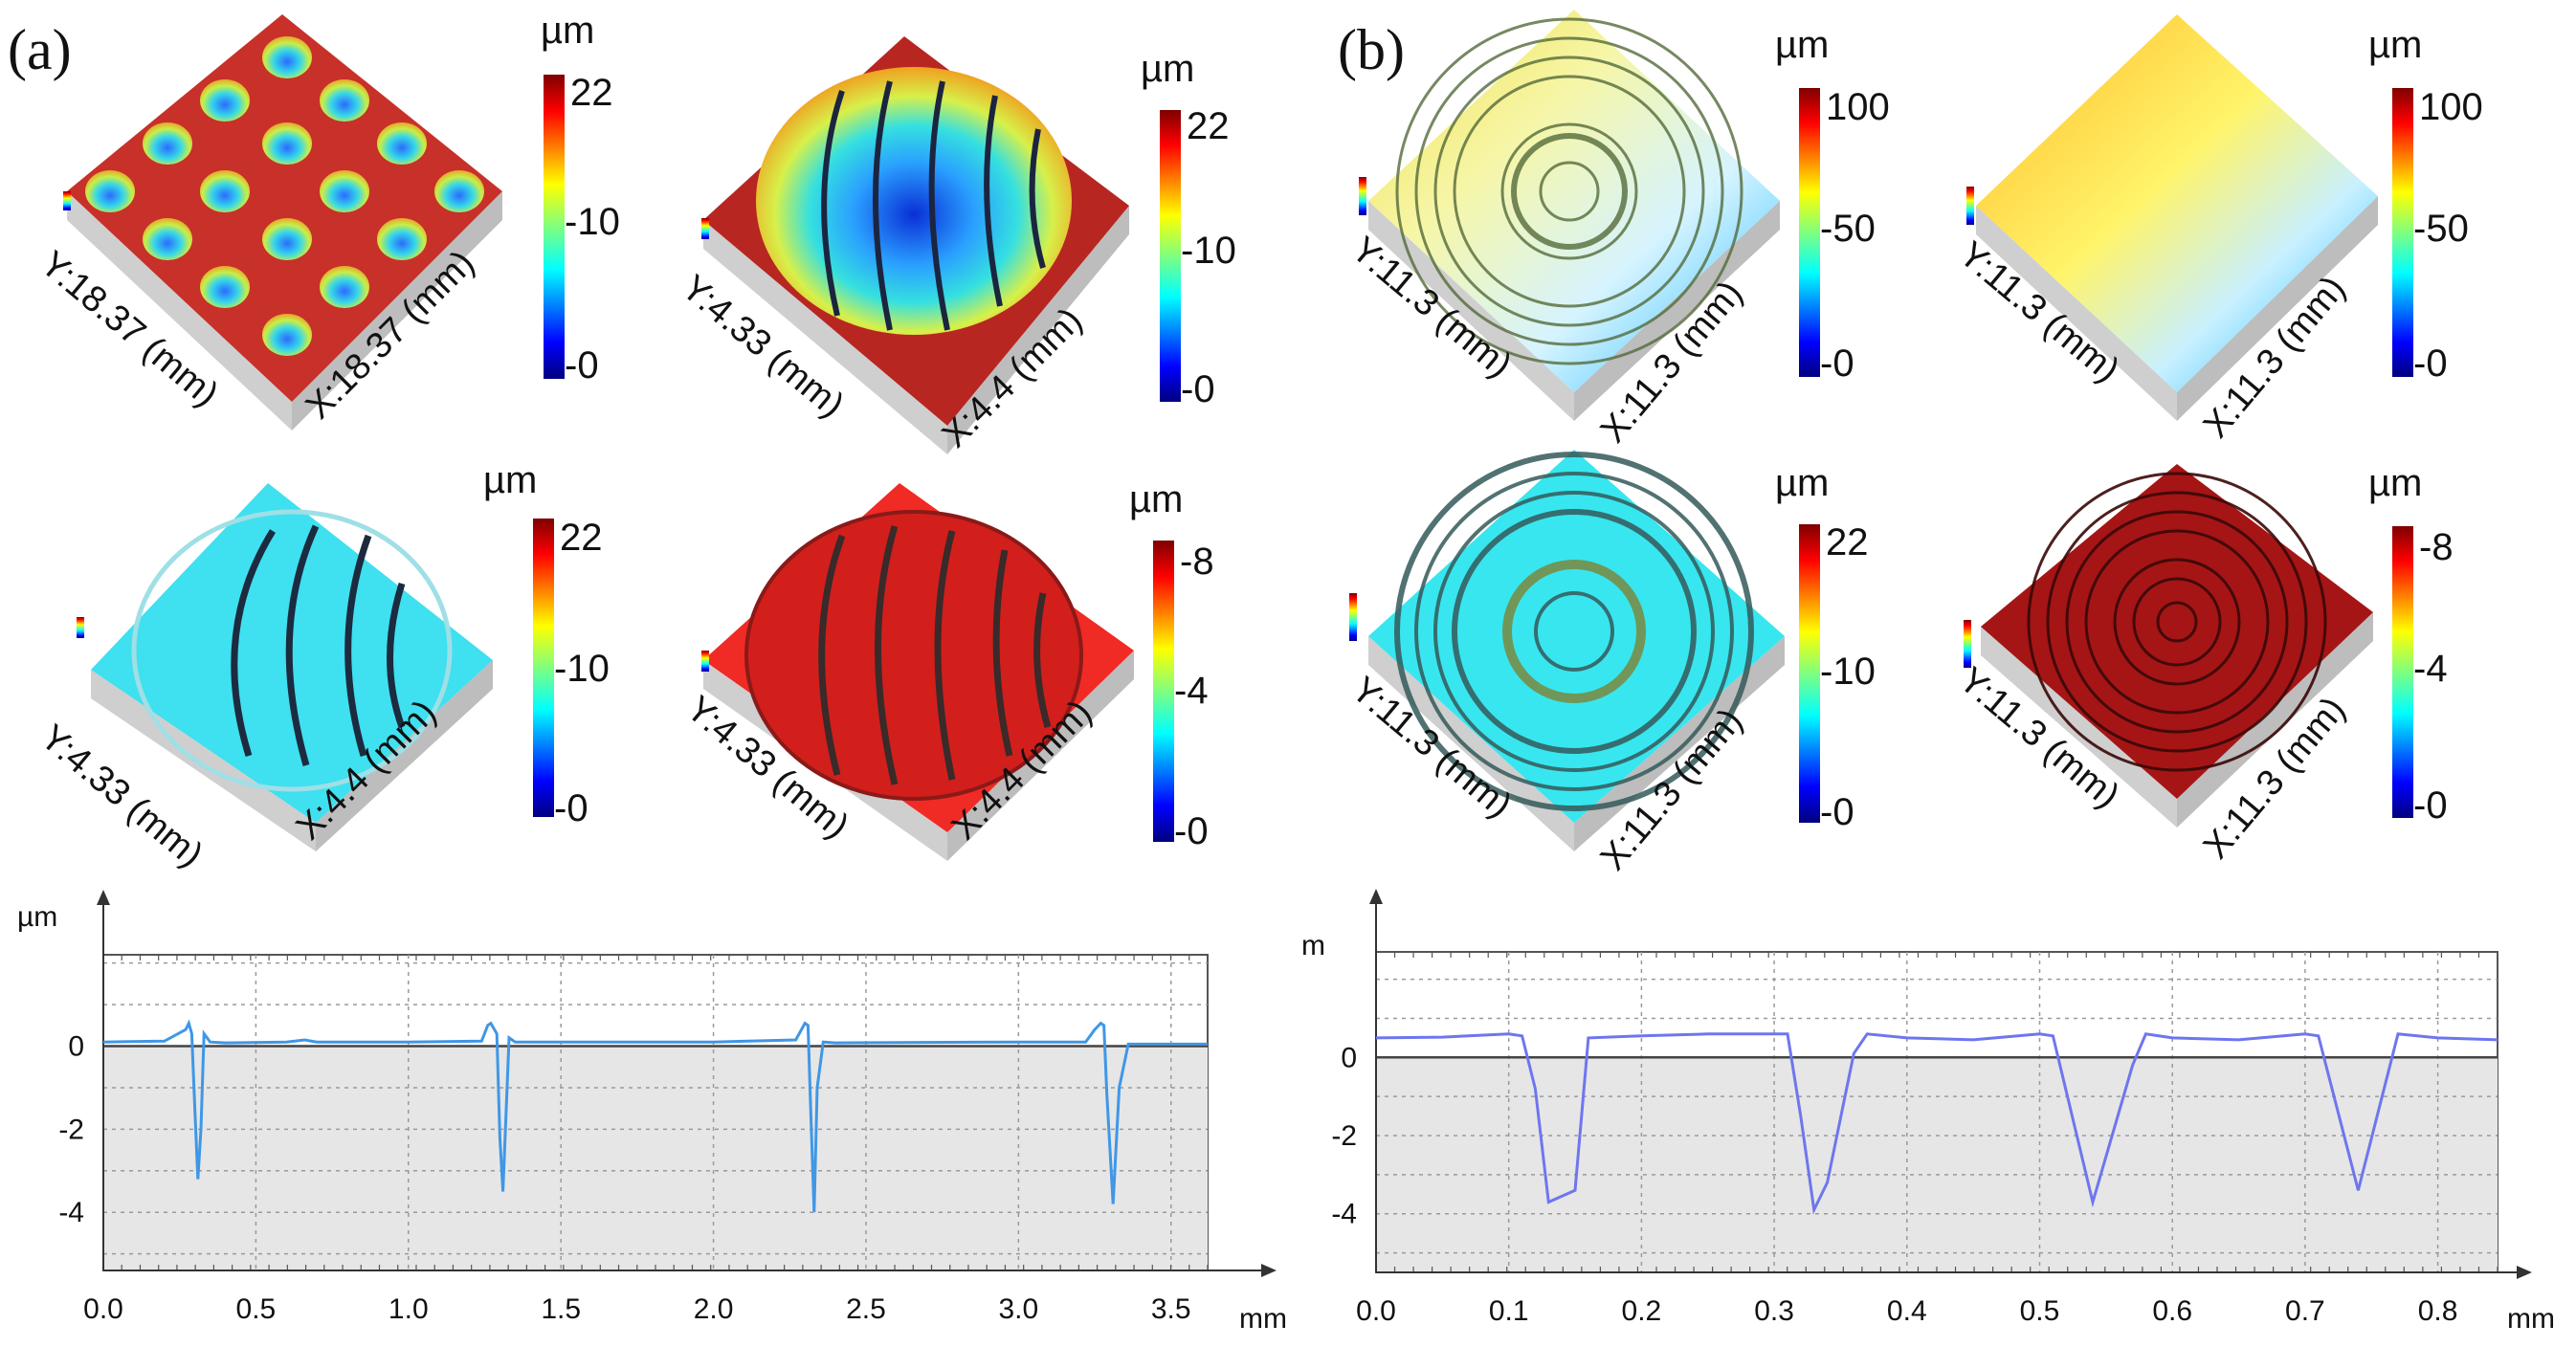 This screenshot has width=2576, height=1347. What do you see at coordinates (1156, 499) in the screenshot?
I see `a4-cbar-unit: µm` at bounding box center [1156, 499].